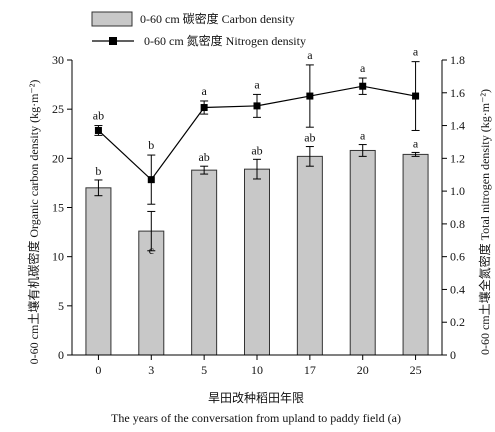 This screenshot has width=495, height=432. Describe the element at coordinates (457, 60) in the screenshot. I see `y-tick-label-right-1.8: 1.8` at that location.